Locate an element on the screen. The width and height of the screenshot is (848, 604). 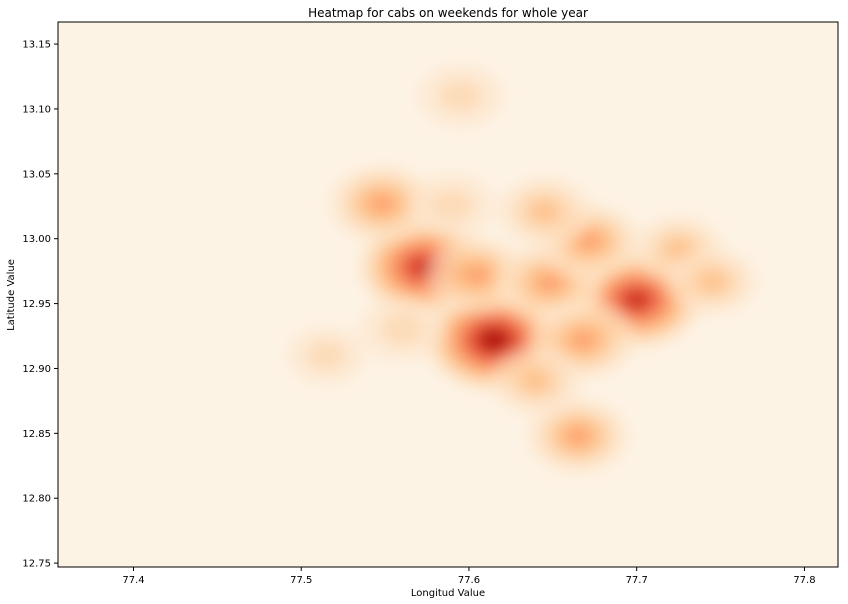
x-tick-label: 77.6 is located at coordinates (469, 580).